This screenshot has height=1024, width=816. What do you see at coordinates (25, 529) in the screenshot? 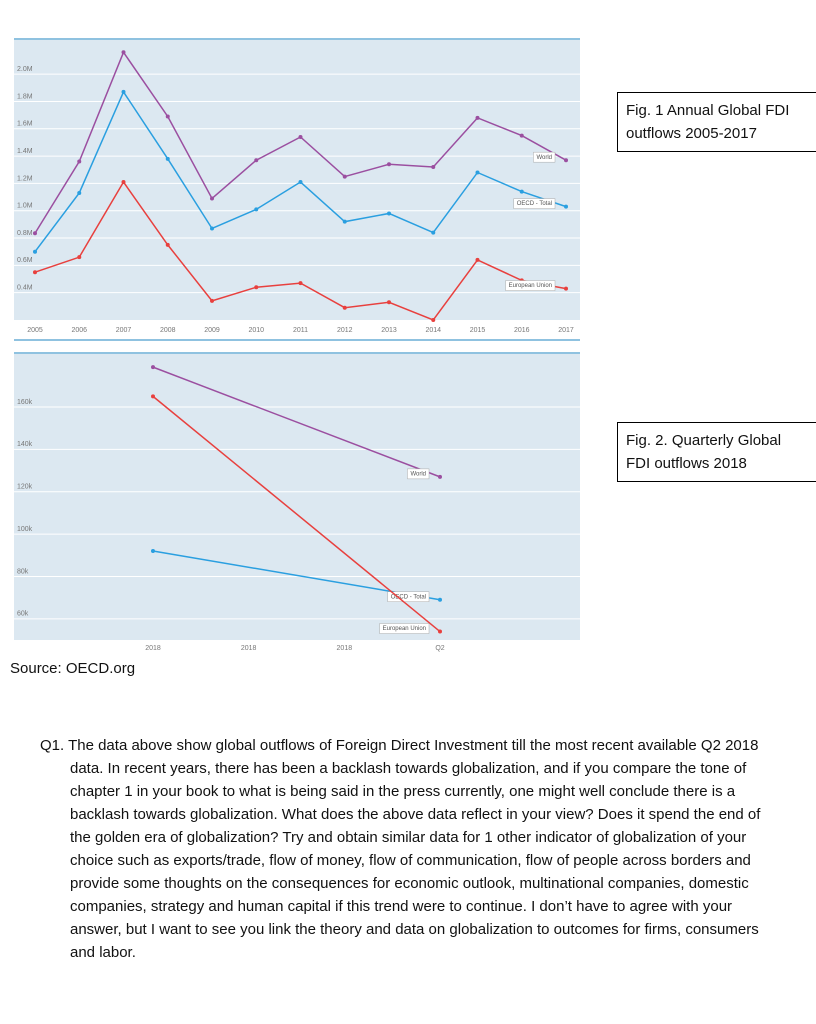
I see `y-tick-label: 100k` at bounding box center [25, 529].